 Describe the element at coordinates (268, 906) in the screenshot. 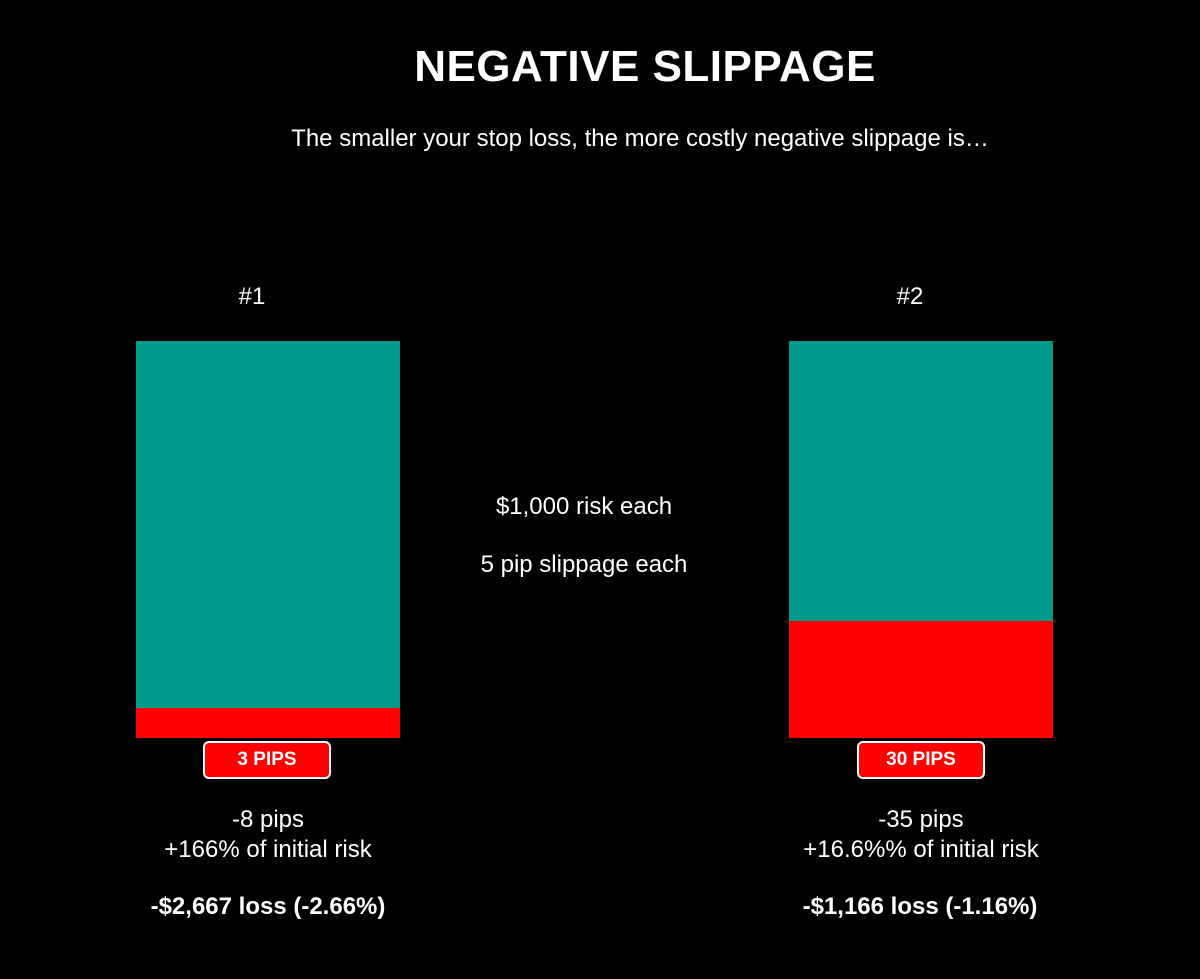

I see `loss-result-1: -$2,667 loss (-2.66%)` at that location.